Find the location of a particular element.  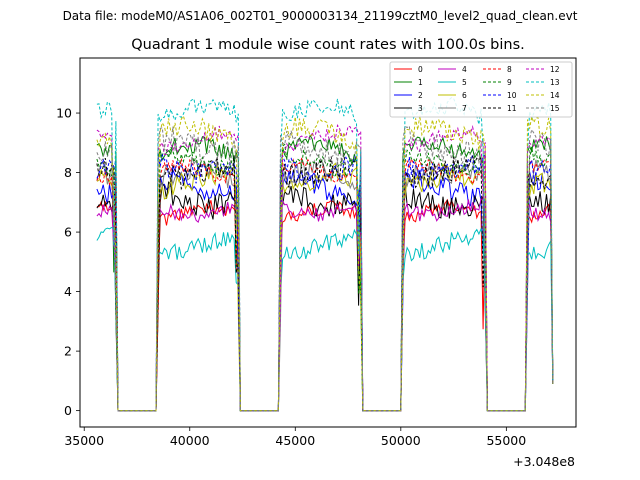

legend-label-2: 2 is located at coordinates (420, 95).